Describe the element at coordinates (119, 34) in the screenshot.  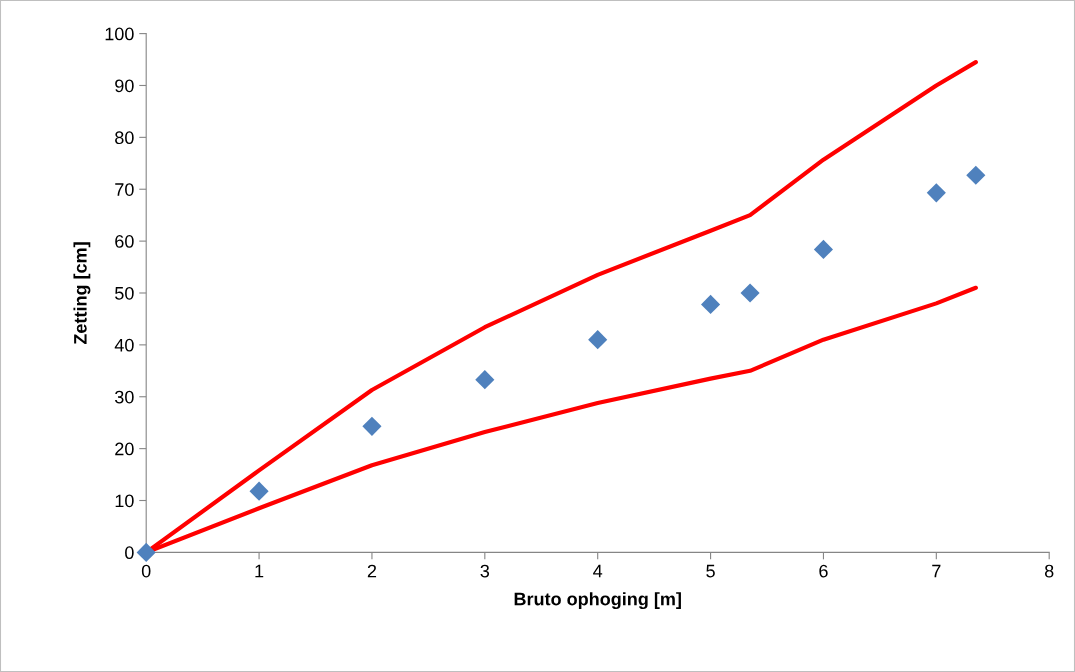
I see `y-tick-label: 100` at that location.